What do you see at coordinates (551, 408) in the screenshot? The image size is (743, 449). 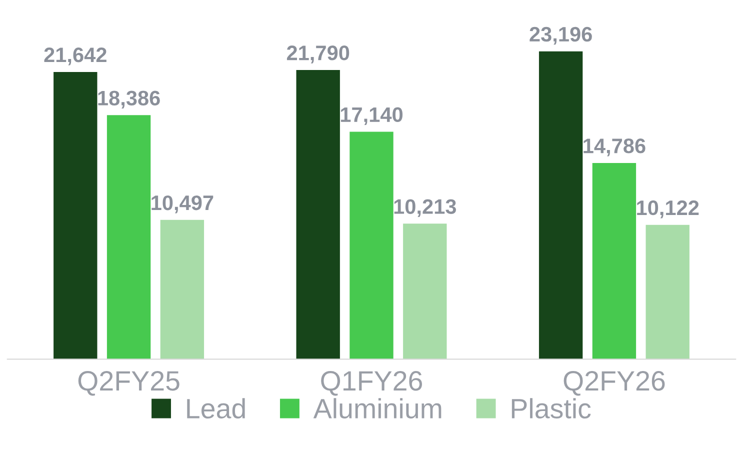 I see `legend-label: Plastic` at bounding box center [551, 408].